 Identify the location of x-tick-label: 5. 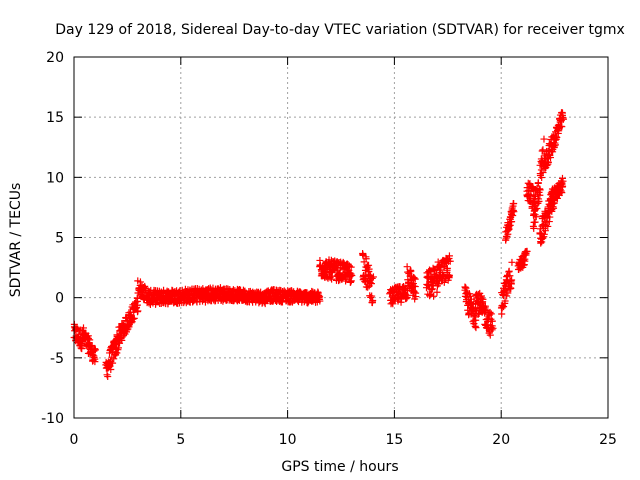
(180, 440).